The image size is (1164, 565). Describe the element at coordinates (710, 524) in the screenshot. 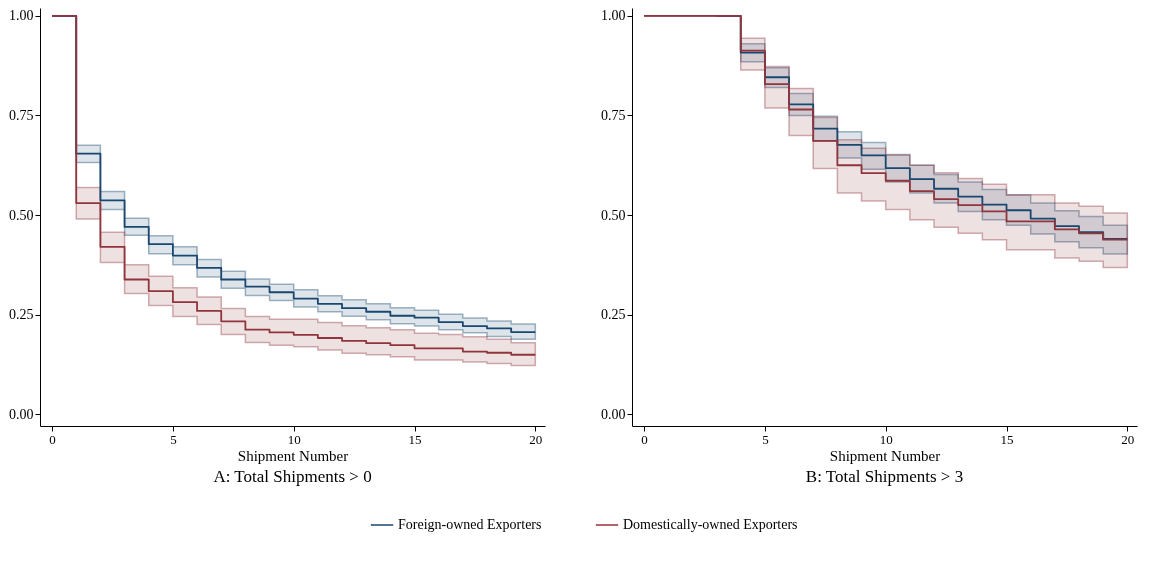

I see `legend-label: Domestically-owned Exporters` at that location.